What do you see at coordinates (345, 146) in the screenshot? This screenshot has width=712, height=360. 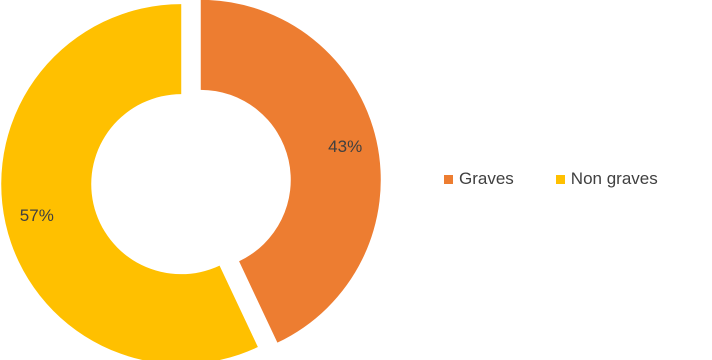 I see `data-label-graves: 43%` at bounding box center [345, 146].